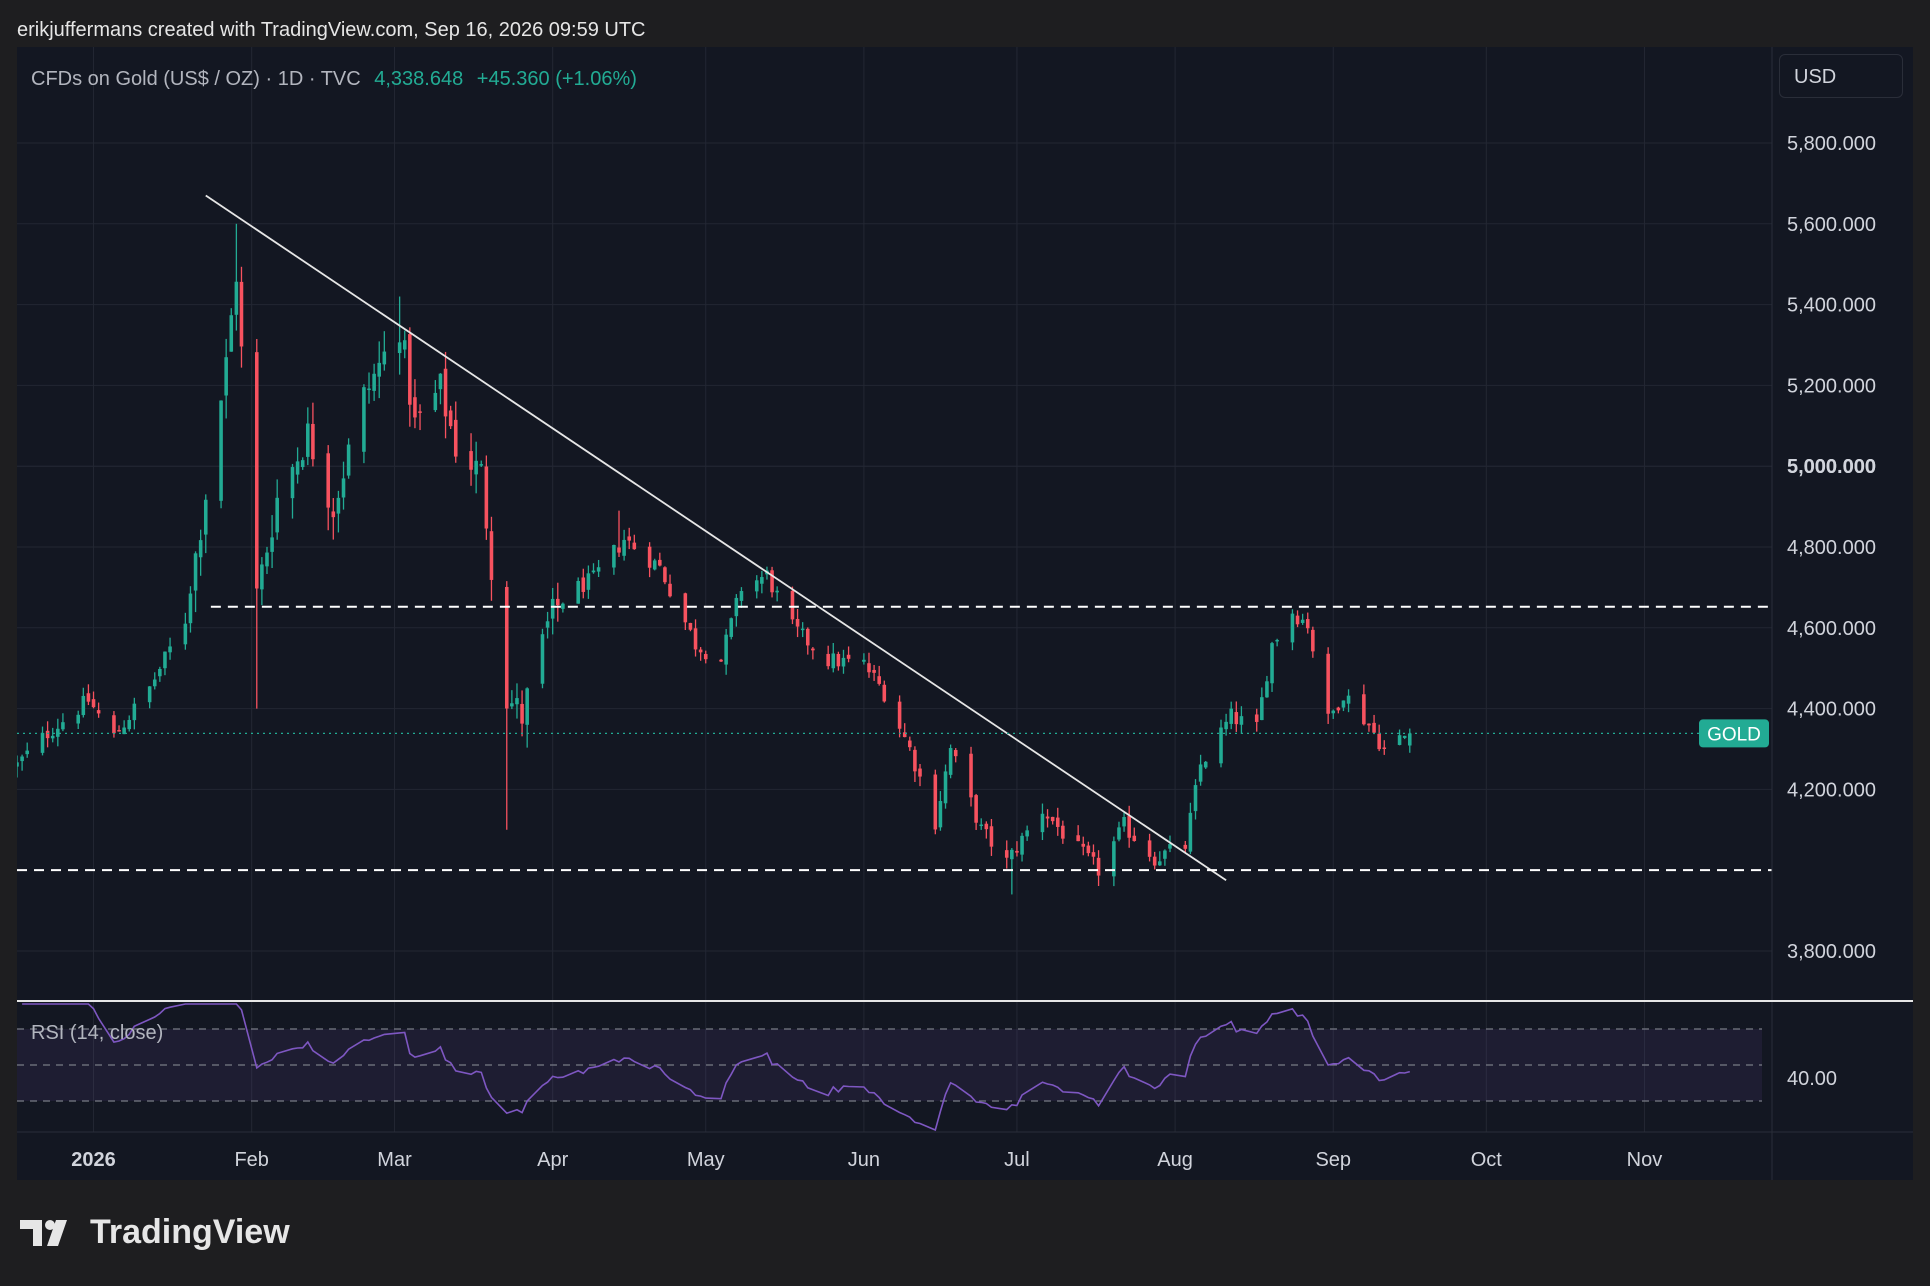  I want to click on currency-button: USD, so click(1841, 76).